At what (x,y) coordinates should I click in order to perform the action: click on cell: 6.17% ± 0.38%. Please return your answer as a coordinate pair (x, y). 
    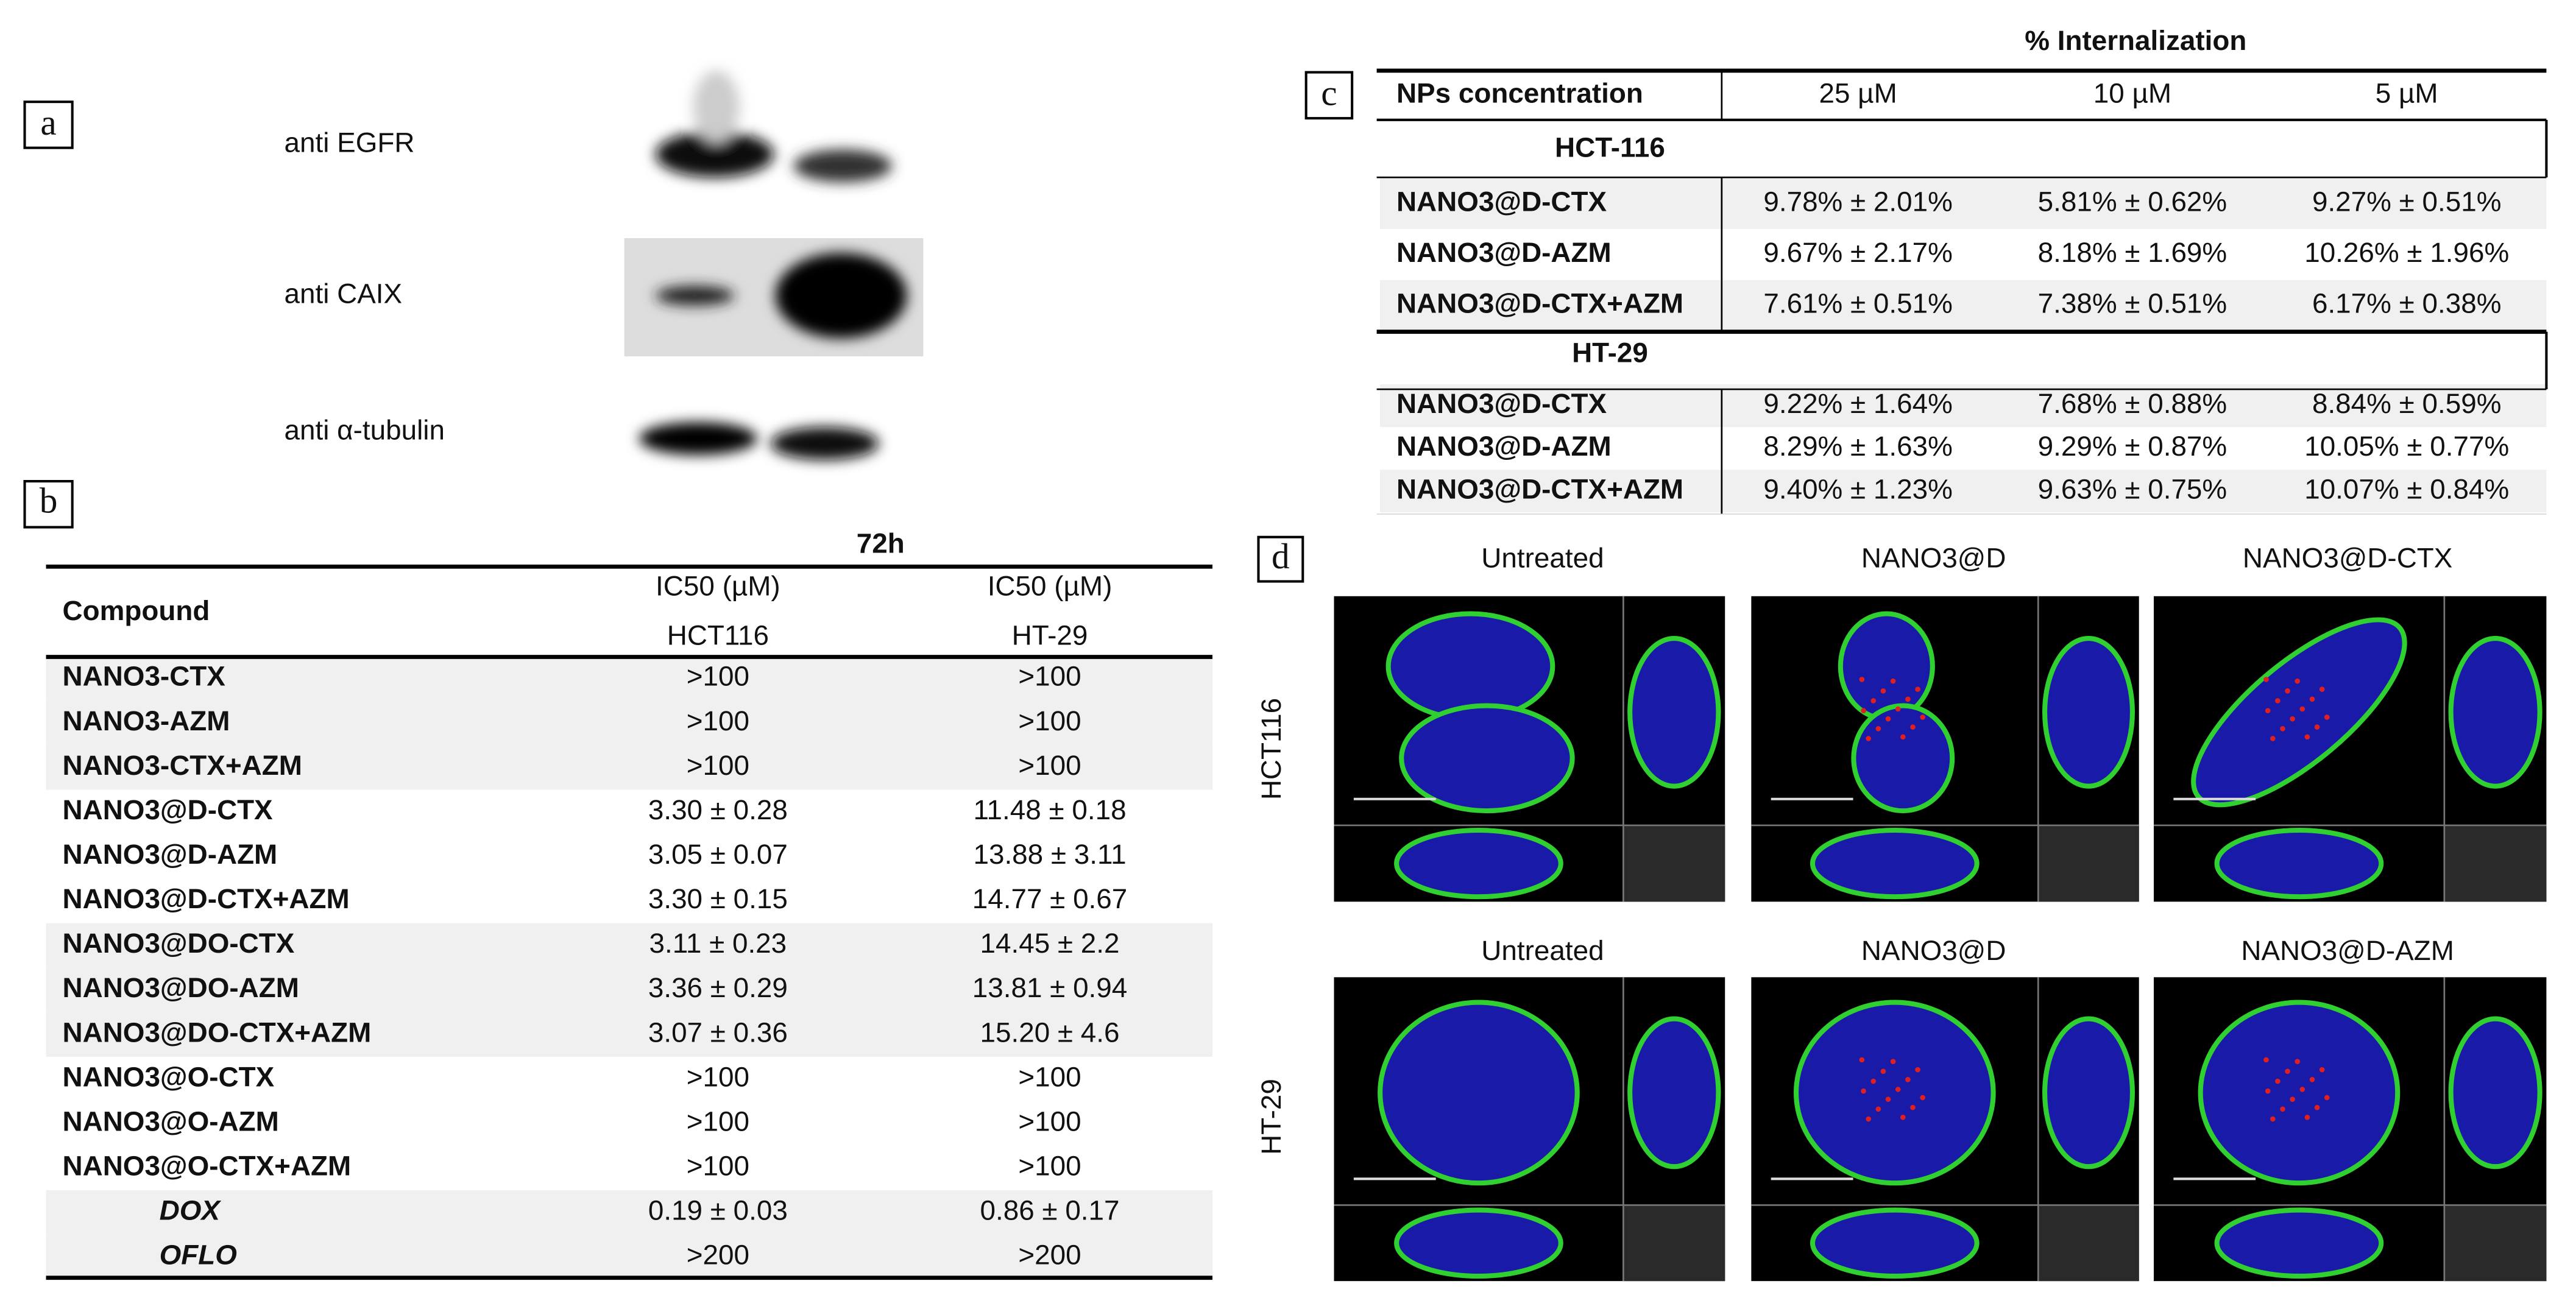
    Looking at the image, I should click on (2407, 303).